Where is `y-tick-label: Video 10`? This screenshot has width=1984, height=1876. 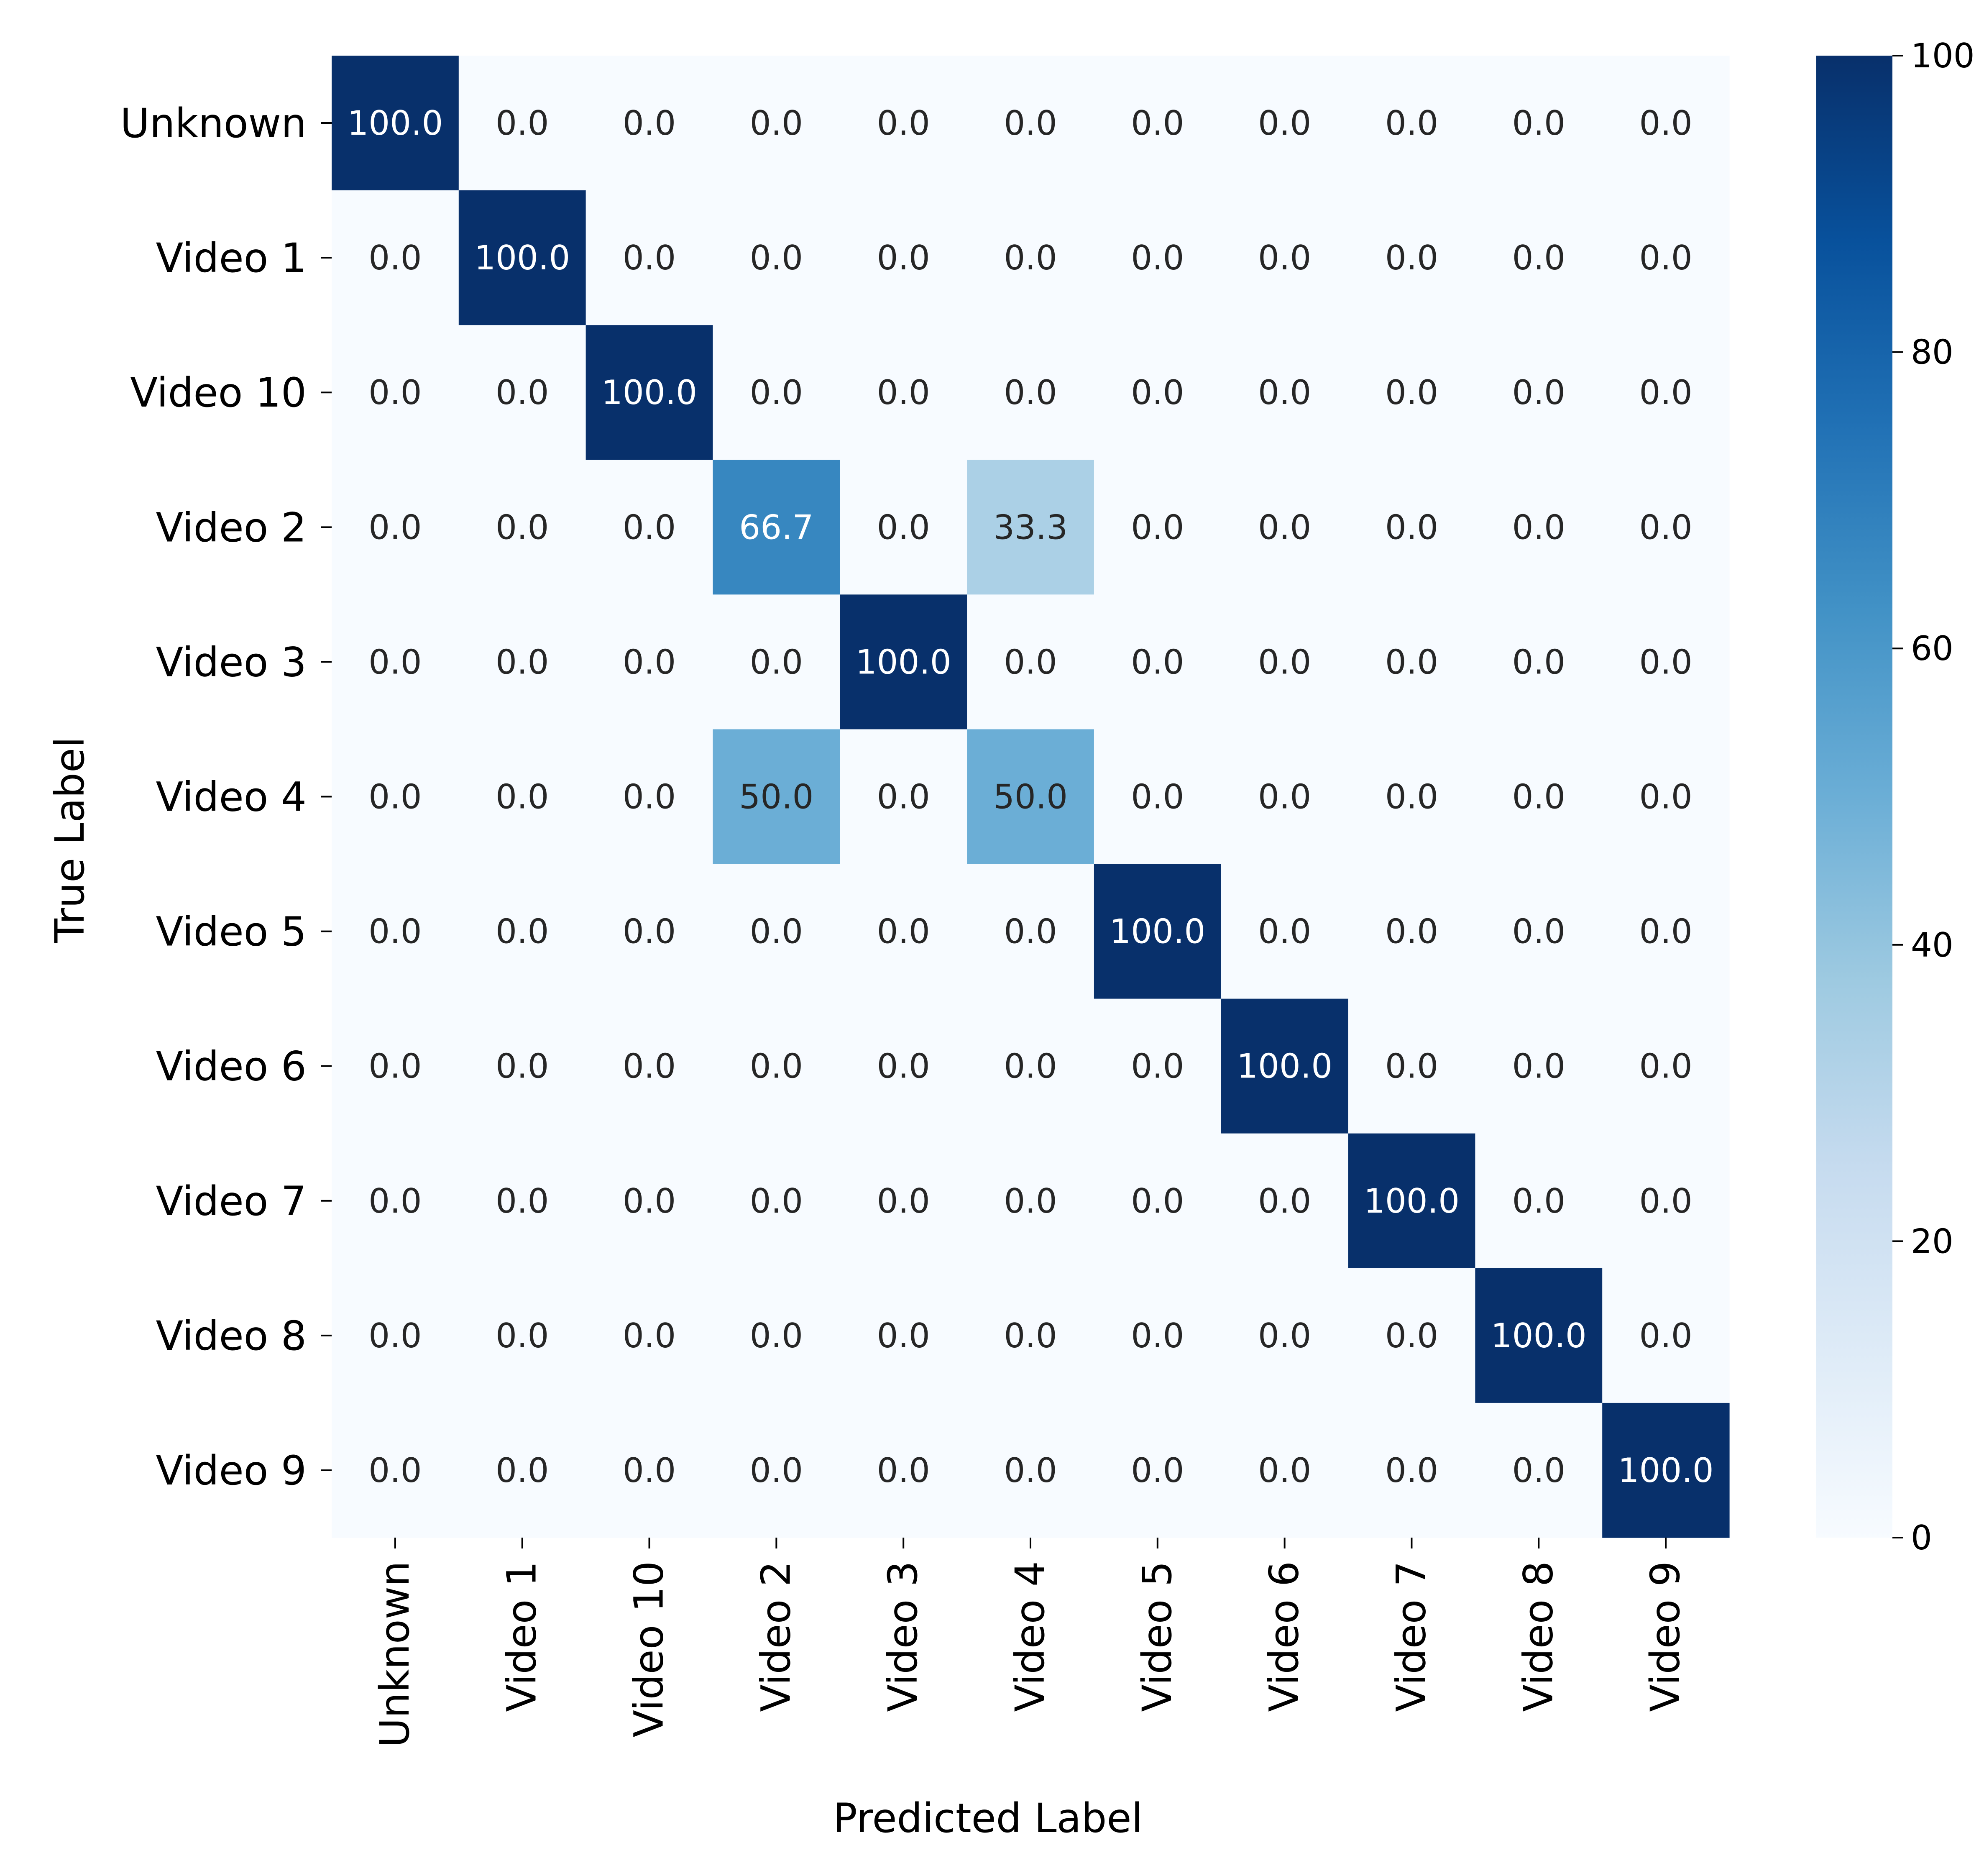 y-tick-label: Video 10 is located at coordinates (218, 393).